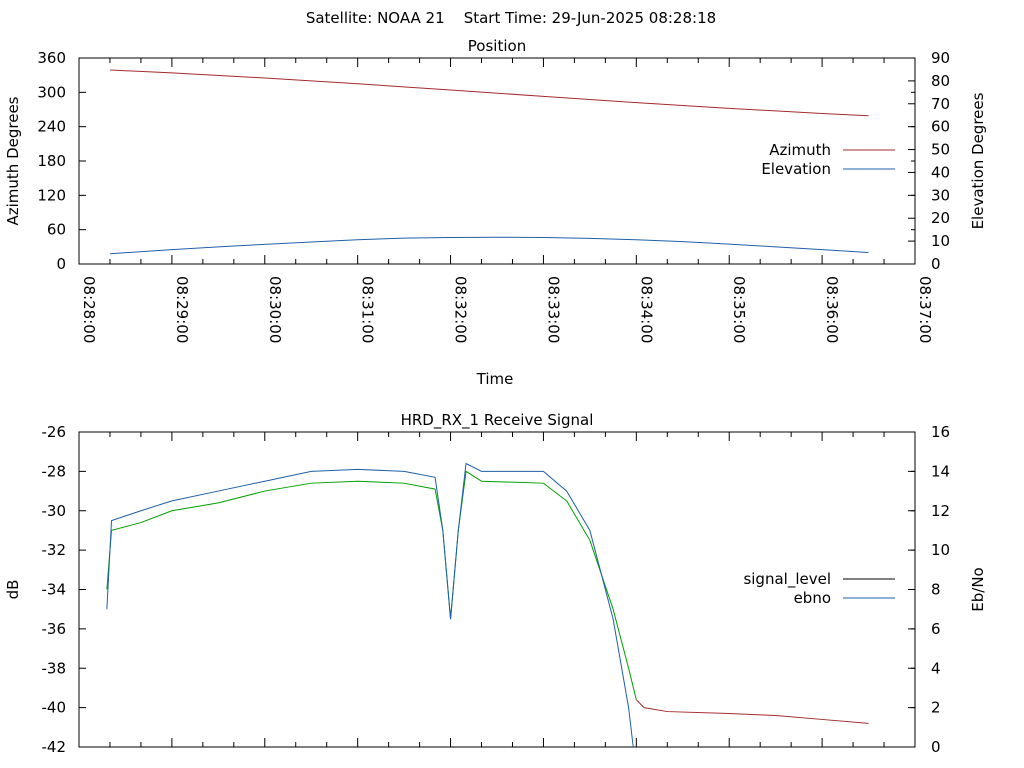  I want to click on series-line-Azimuth, so click(489, 93).